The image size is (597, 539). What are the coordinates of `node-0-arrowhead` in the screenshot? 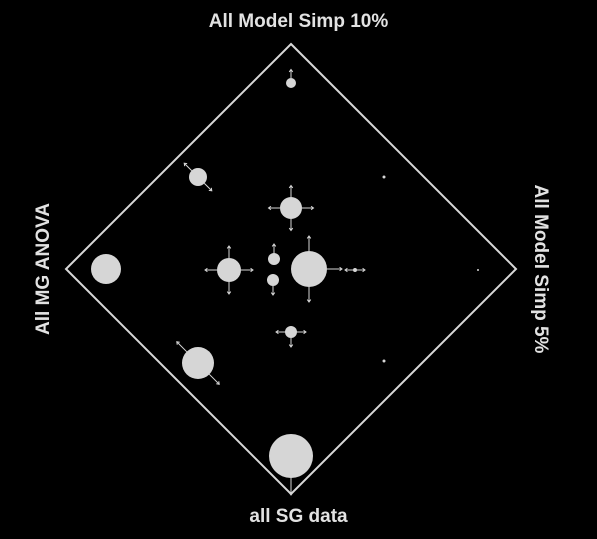 It's located at (291, 70).